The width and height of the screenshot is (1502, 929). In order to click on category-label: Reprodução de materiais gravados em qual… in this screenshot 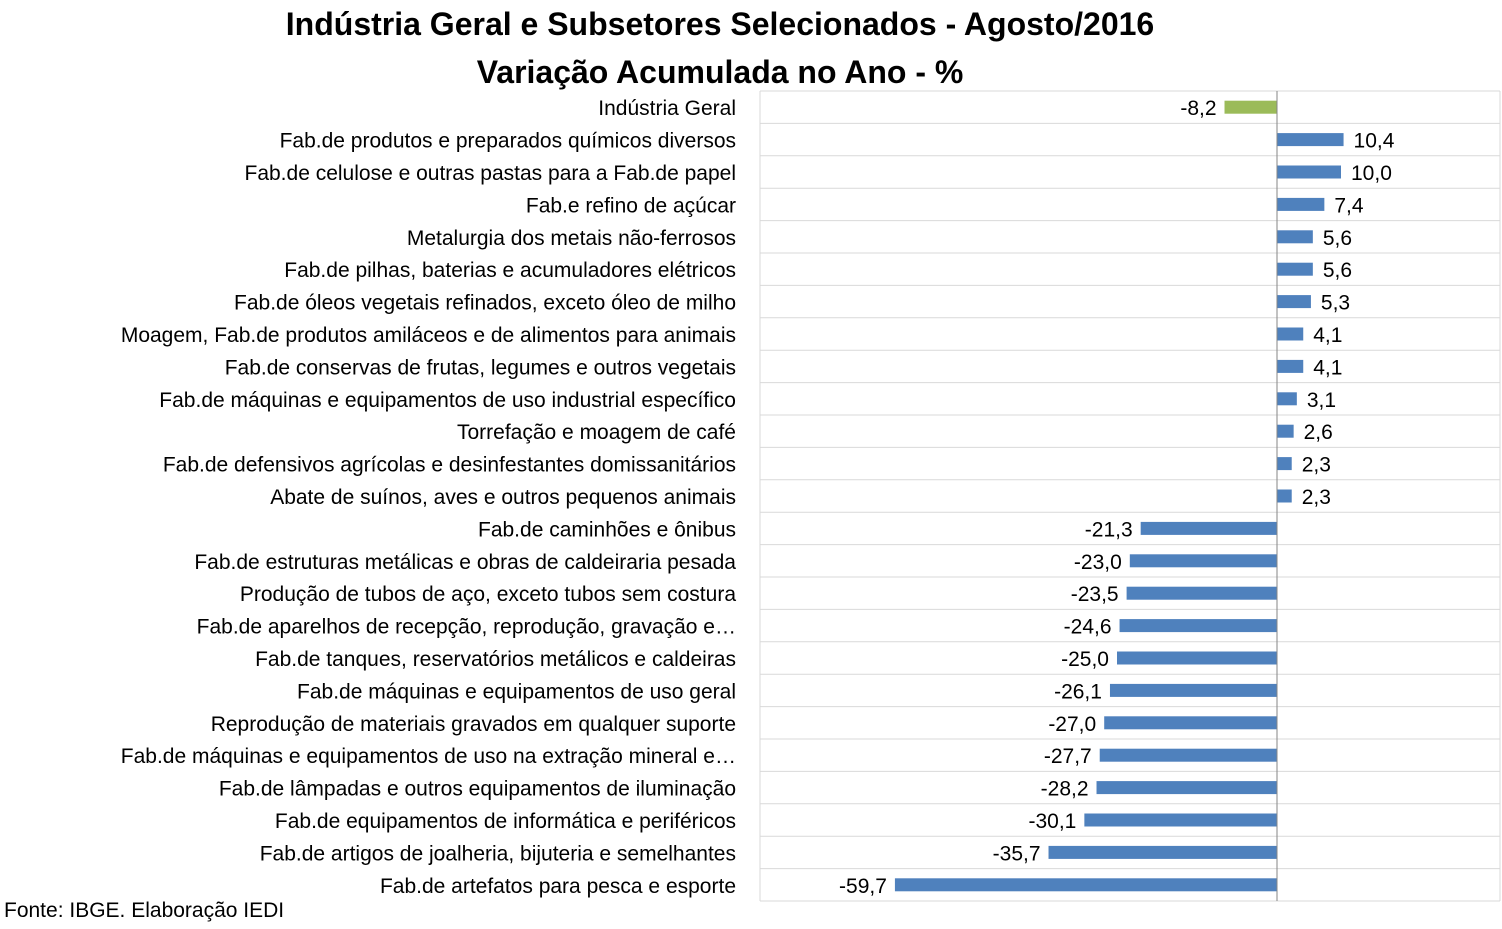, I will do `click(473, 724)`.